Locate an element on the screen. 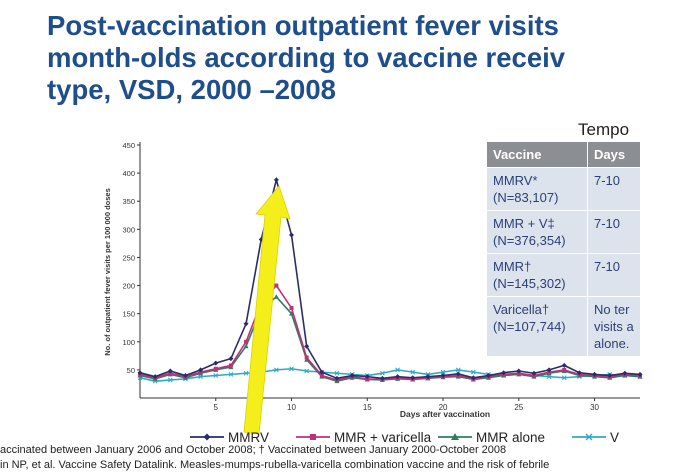 The width and height of the screenshot is (680, 474). x-tick-label: 30 is located at coordinates (594, 407).